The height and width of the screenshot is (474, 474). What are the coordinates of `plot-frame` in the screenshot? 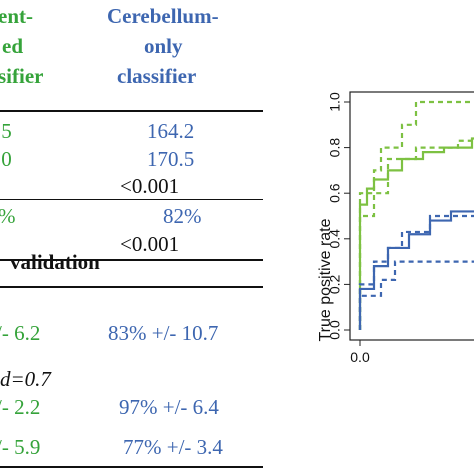 It's located at (411, 216).